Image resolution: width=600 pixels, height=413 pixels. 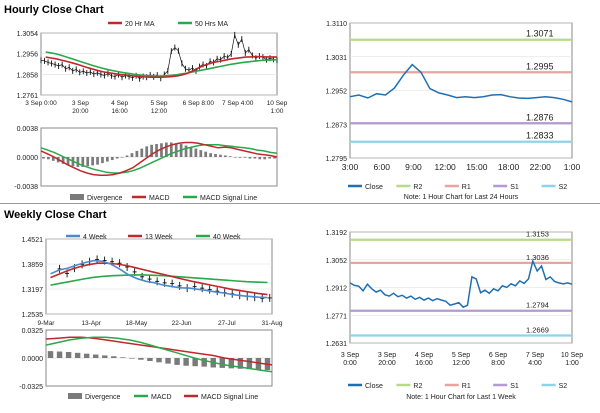 What do you see at coordinates (461, 197) in the screenshot?
I see `hourly-pivot-note: Note: 1 Hour Chart for Last 24 Hours` at bounding box center [461, 197].